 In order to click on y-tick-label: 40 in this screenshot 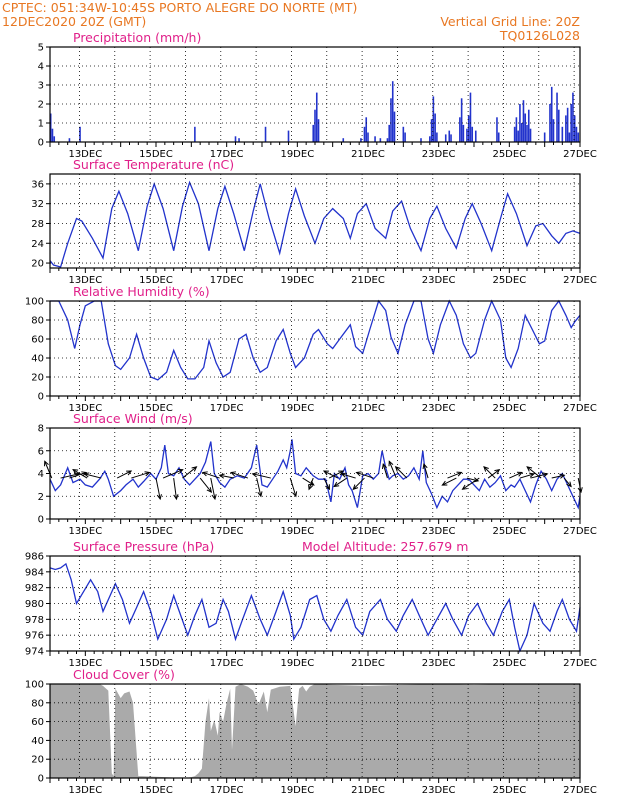, I will do `click(37, 359)`.